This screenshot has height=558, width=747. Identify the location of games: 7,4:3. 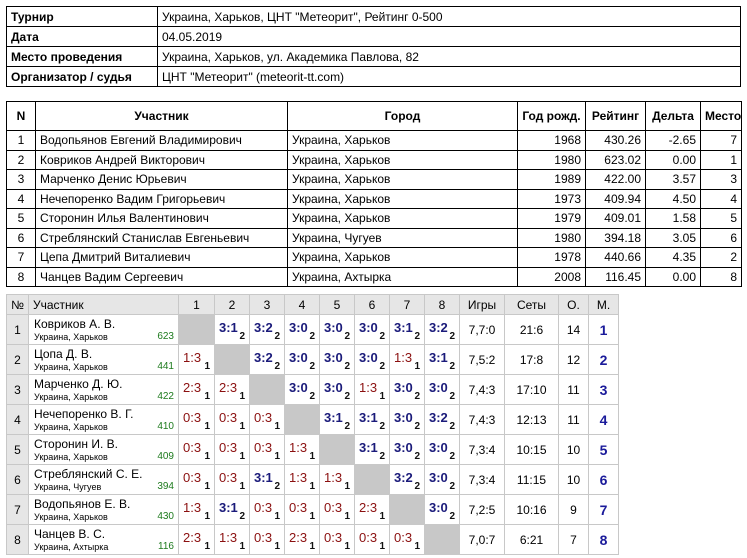
(482, 389).